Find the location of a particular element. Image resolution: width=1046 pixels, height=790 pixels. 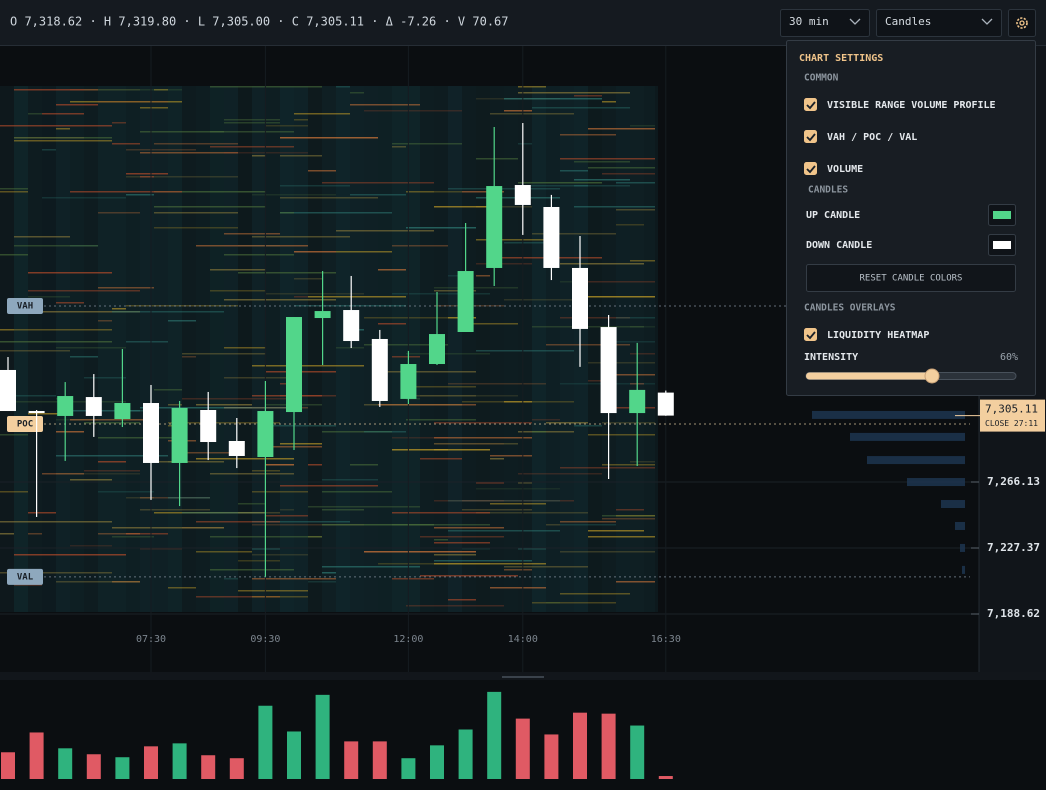

section-heading: CANDLES OVERLAYS is located at coordinates (850, 308).